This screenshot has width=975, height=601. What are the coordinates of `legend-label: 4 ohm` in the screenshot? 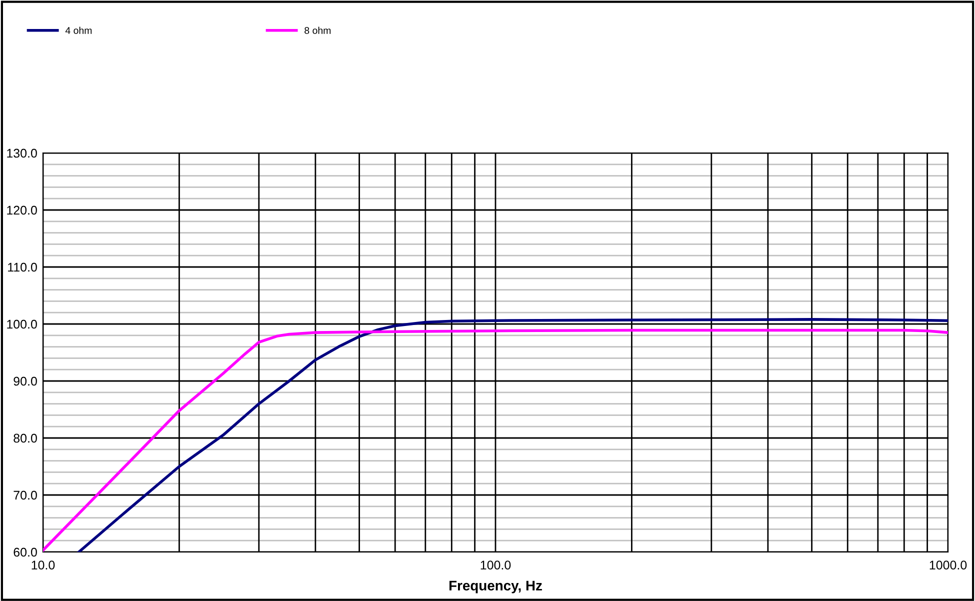 It's located at (78, 30).